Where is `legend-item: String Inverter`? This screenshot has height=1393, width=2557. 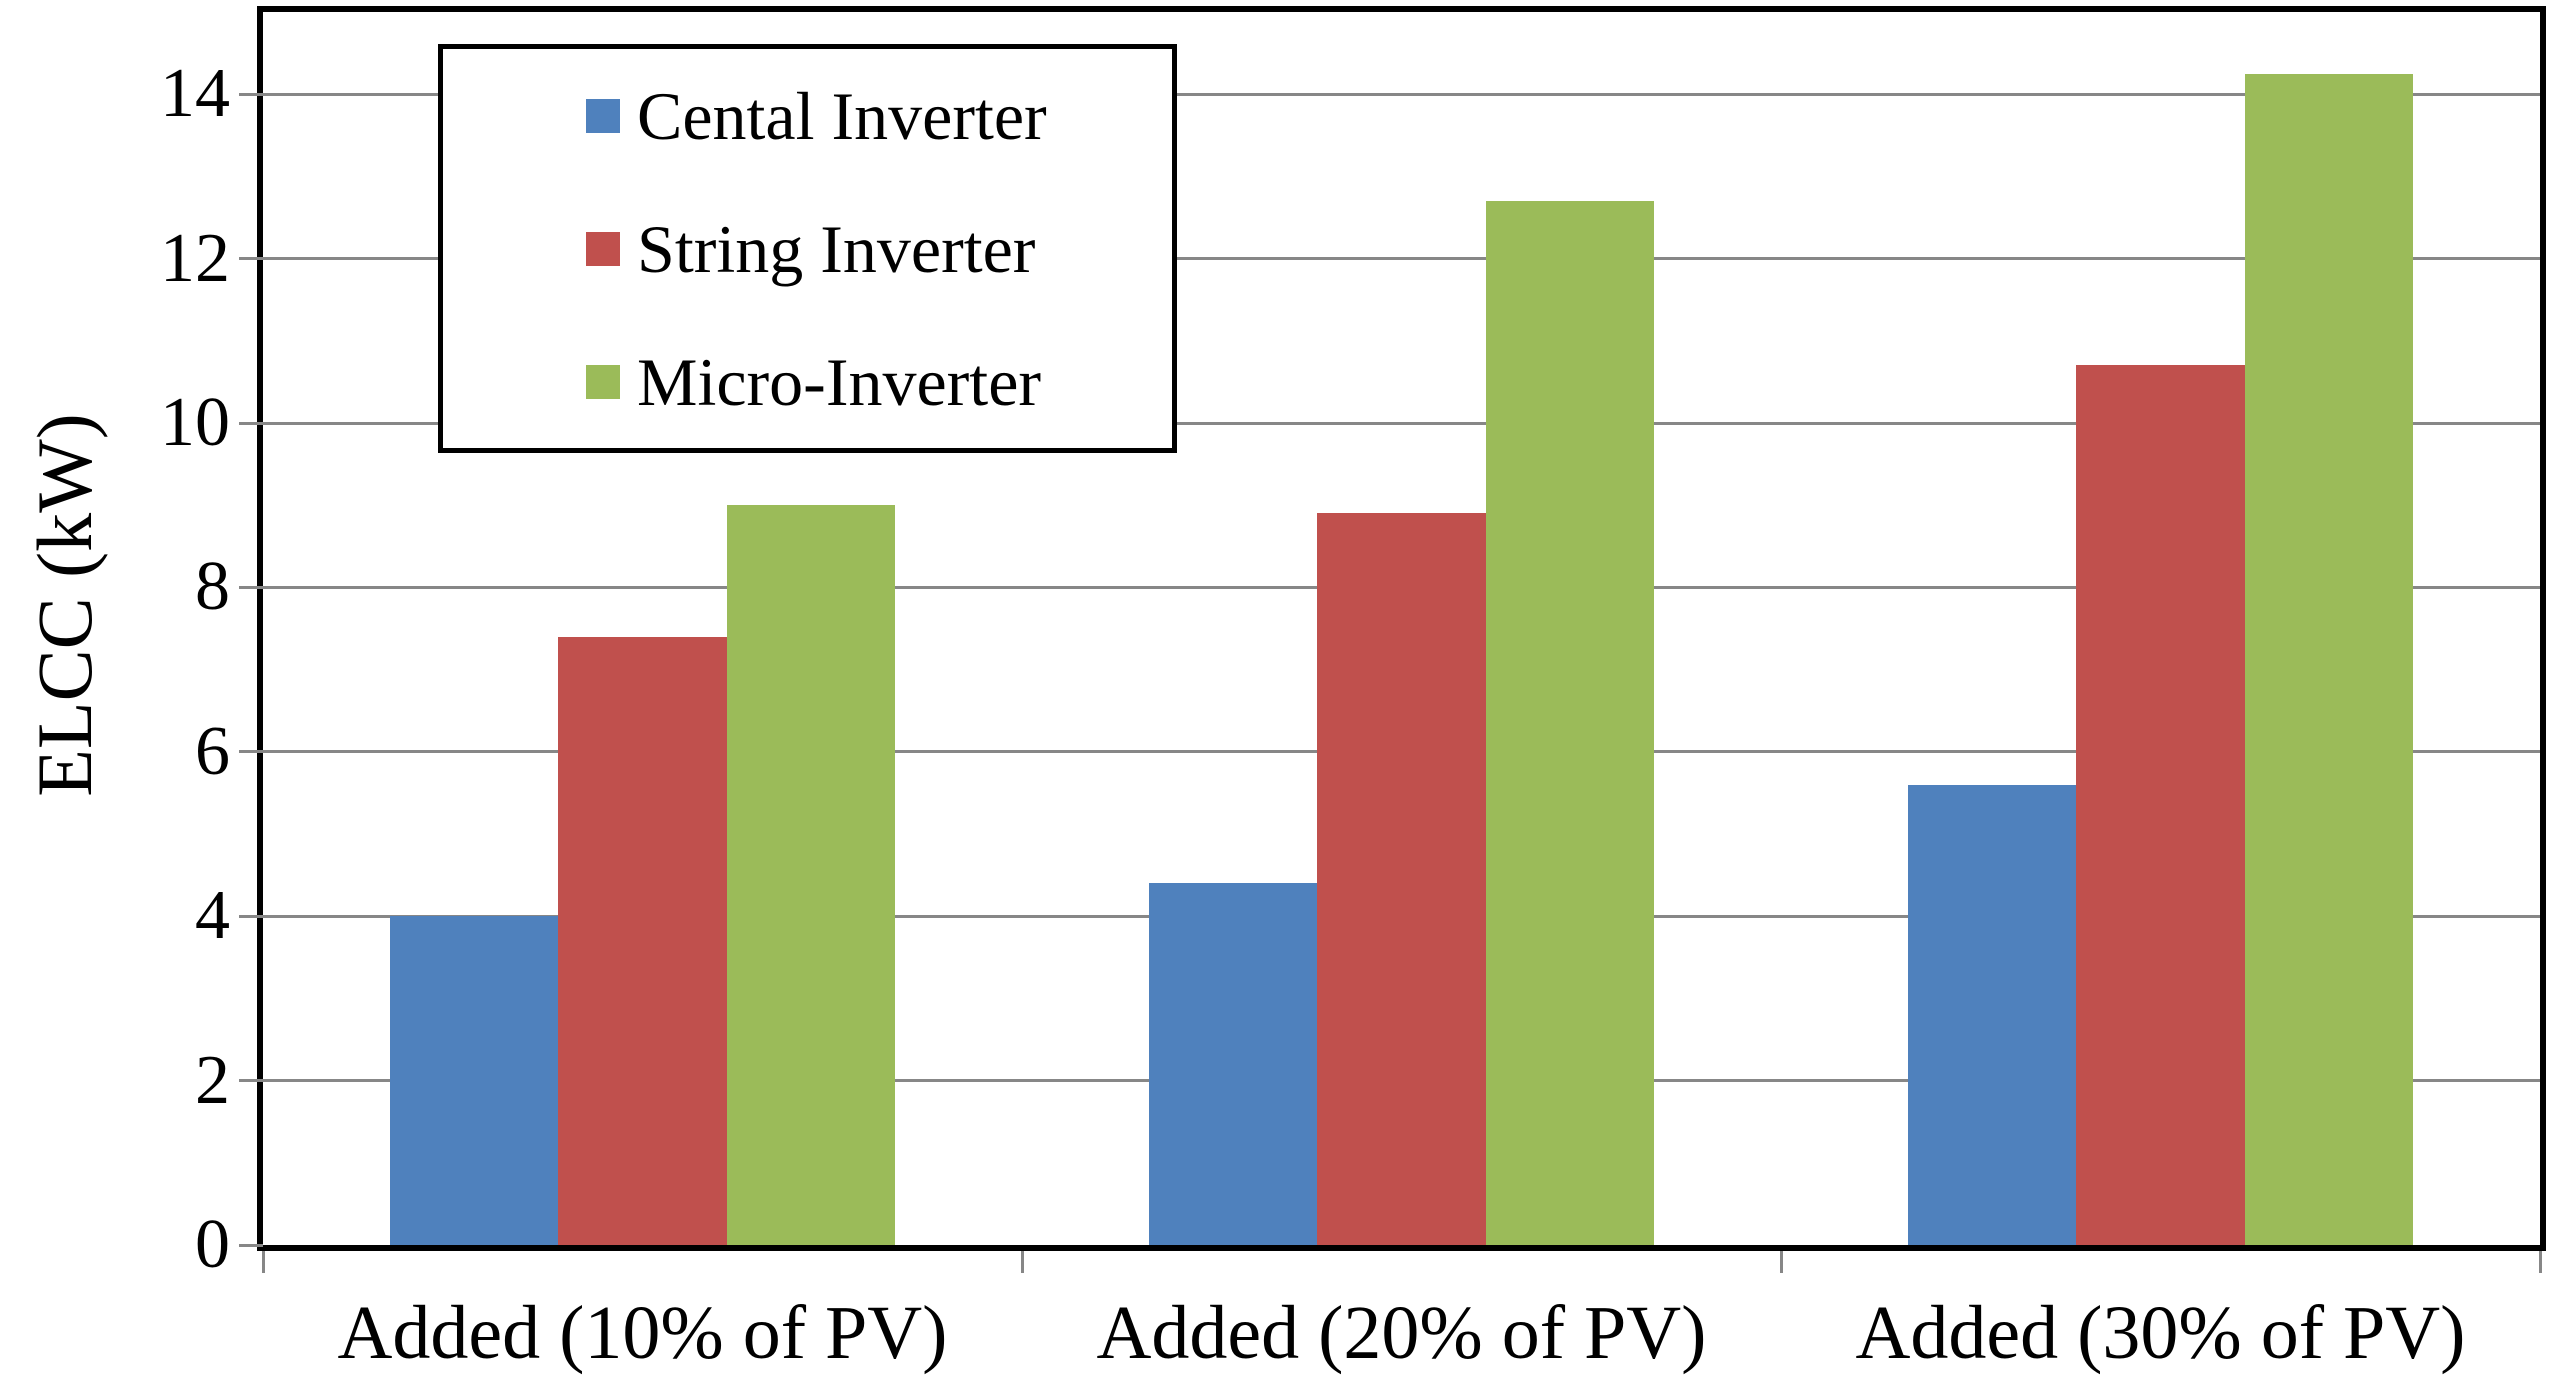 legend-item: String Inverter is located at coordinates (879, 249).